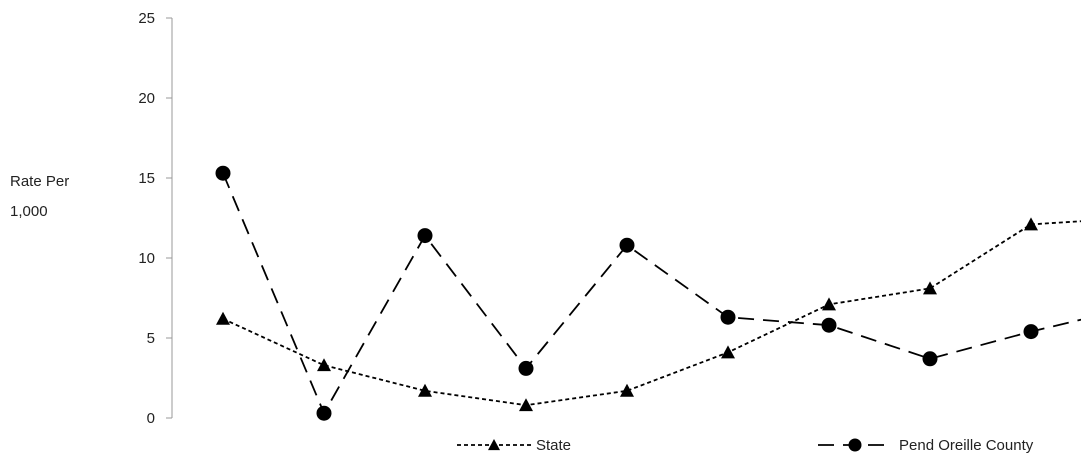 This screenshot has height=461, width=1081. Describe the element at coordinates (745, 445) in the screenshot. I see `legend: State Pend Oreille County` at that location.